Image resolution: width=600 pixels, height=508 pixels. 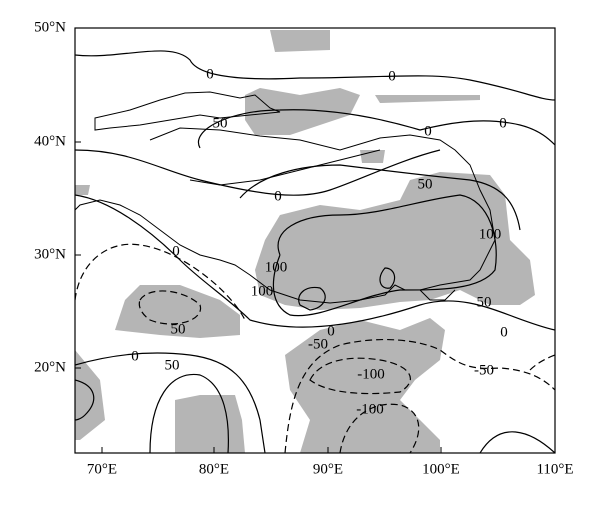 I want to click on y-tick-label: 40°N, so click(x=50, y=141).